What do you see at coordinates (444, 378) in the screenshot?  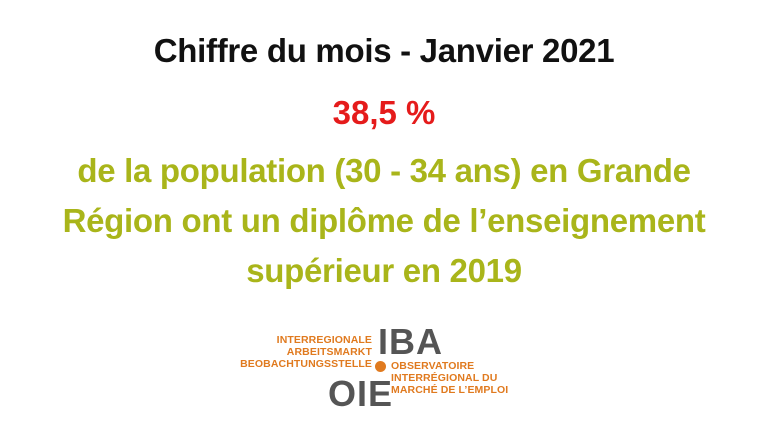 I see `logo-fr-line-2: INTERRÉGIONAL DU` at bounding box center [444, 378].